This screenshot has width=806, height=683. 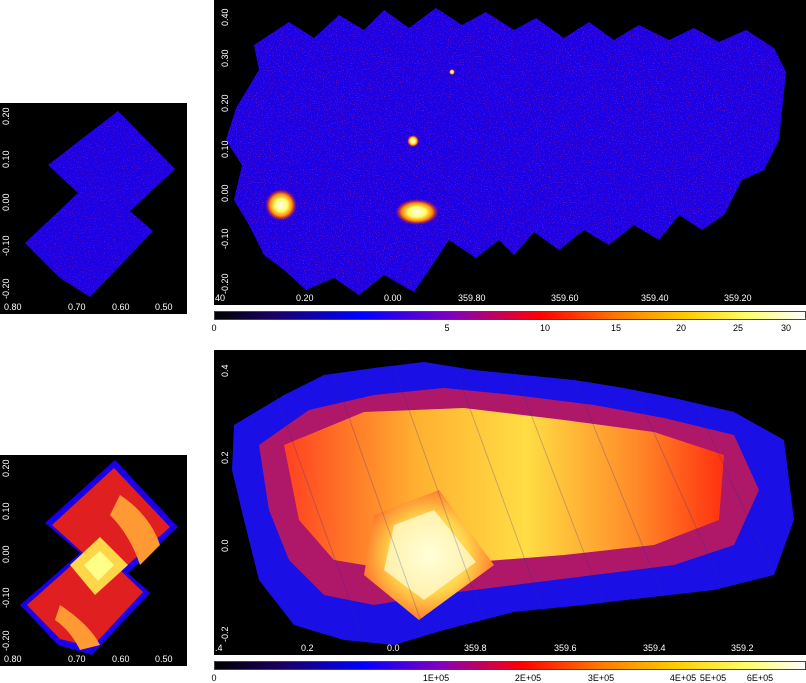 I want to click on top-left-exposure-footprint, so click(x=100, y=204).